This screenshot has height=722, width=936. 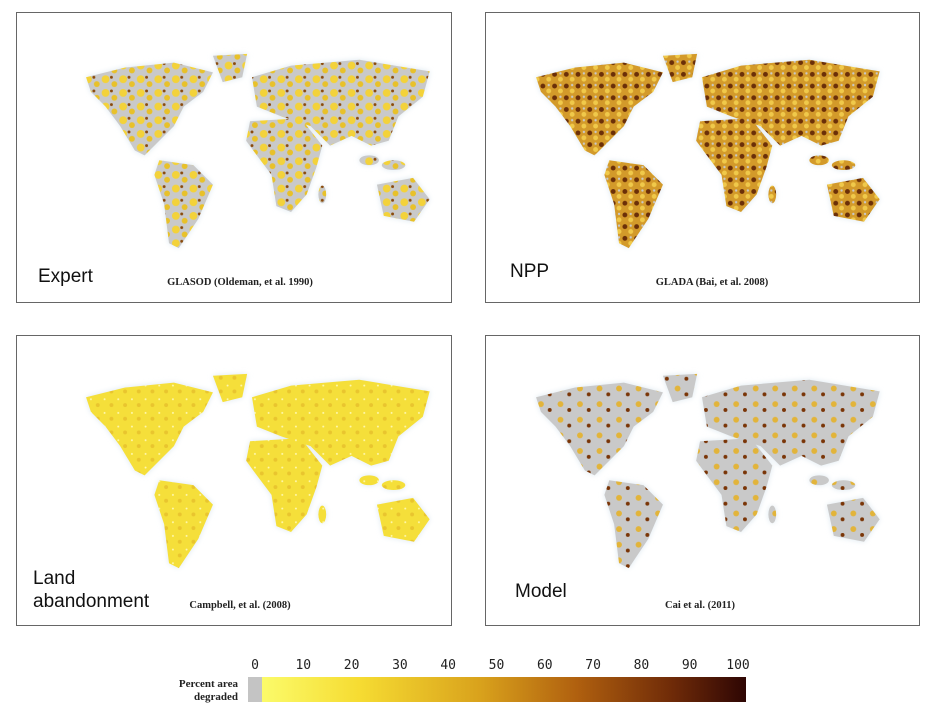 What do you see at coordinates (303, 665) in the screenshot?
I see `legend-tick-label: 10` at bounding box center [303, 665].